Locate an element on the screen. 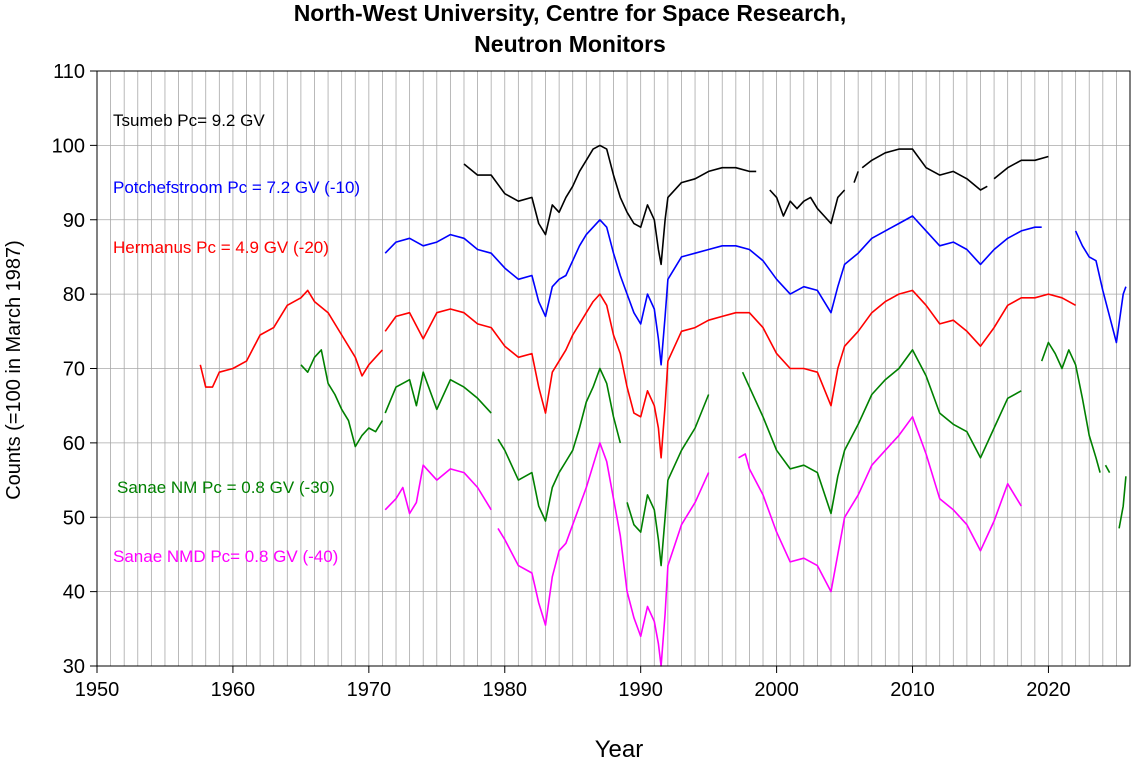 The image size is (1140, 760). x-tick-label: 1970 is located at coordinates (369, 690).